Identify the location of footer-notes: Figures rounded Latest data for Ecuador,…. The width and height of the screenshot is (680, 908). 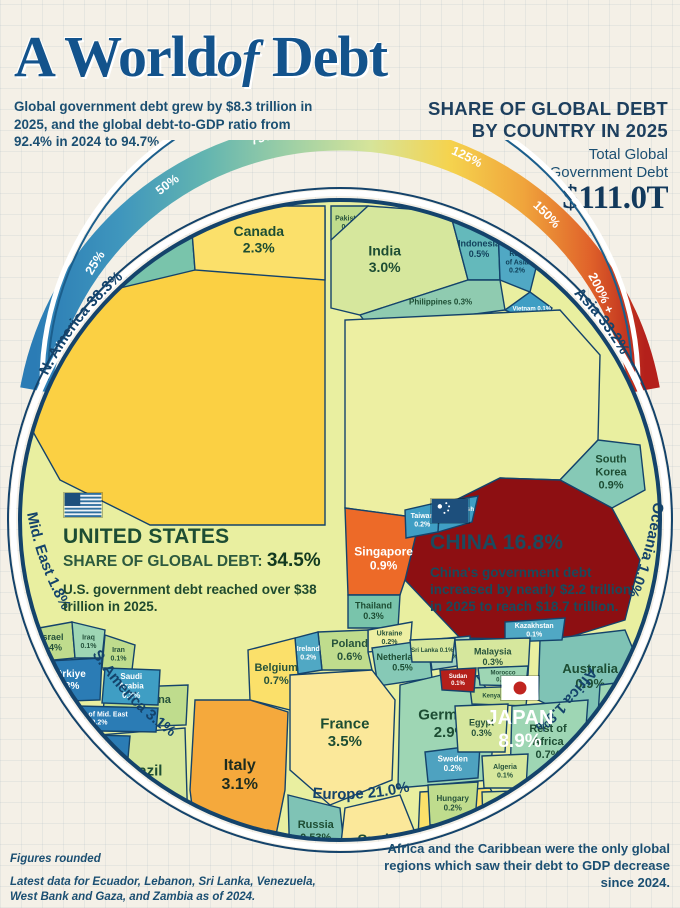
(175, 878).